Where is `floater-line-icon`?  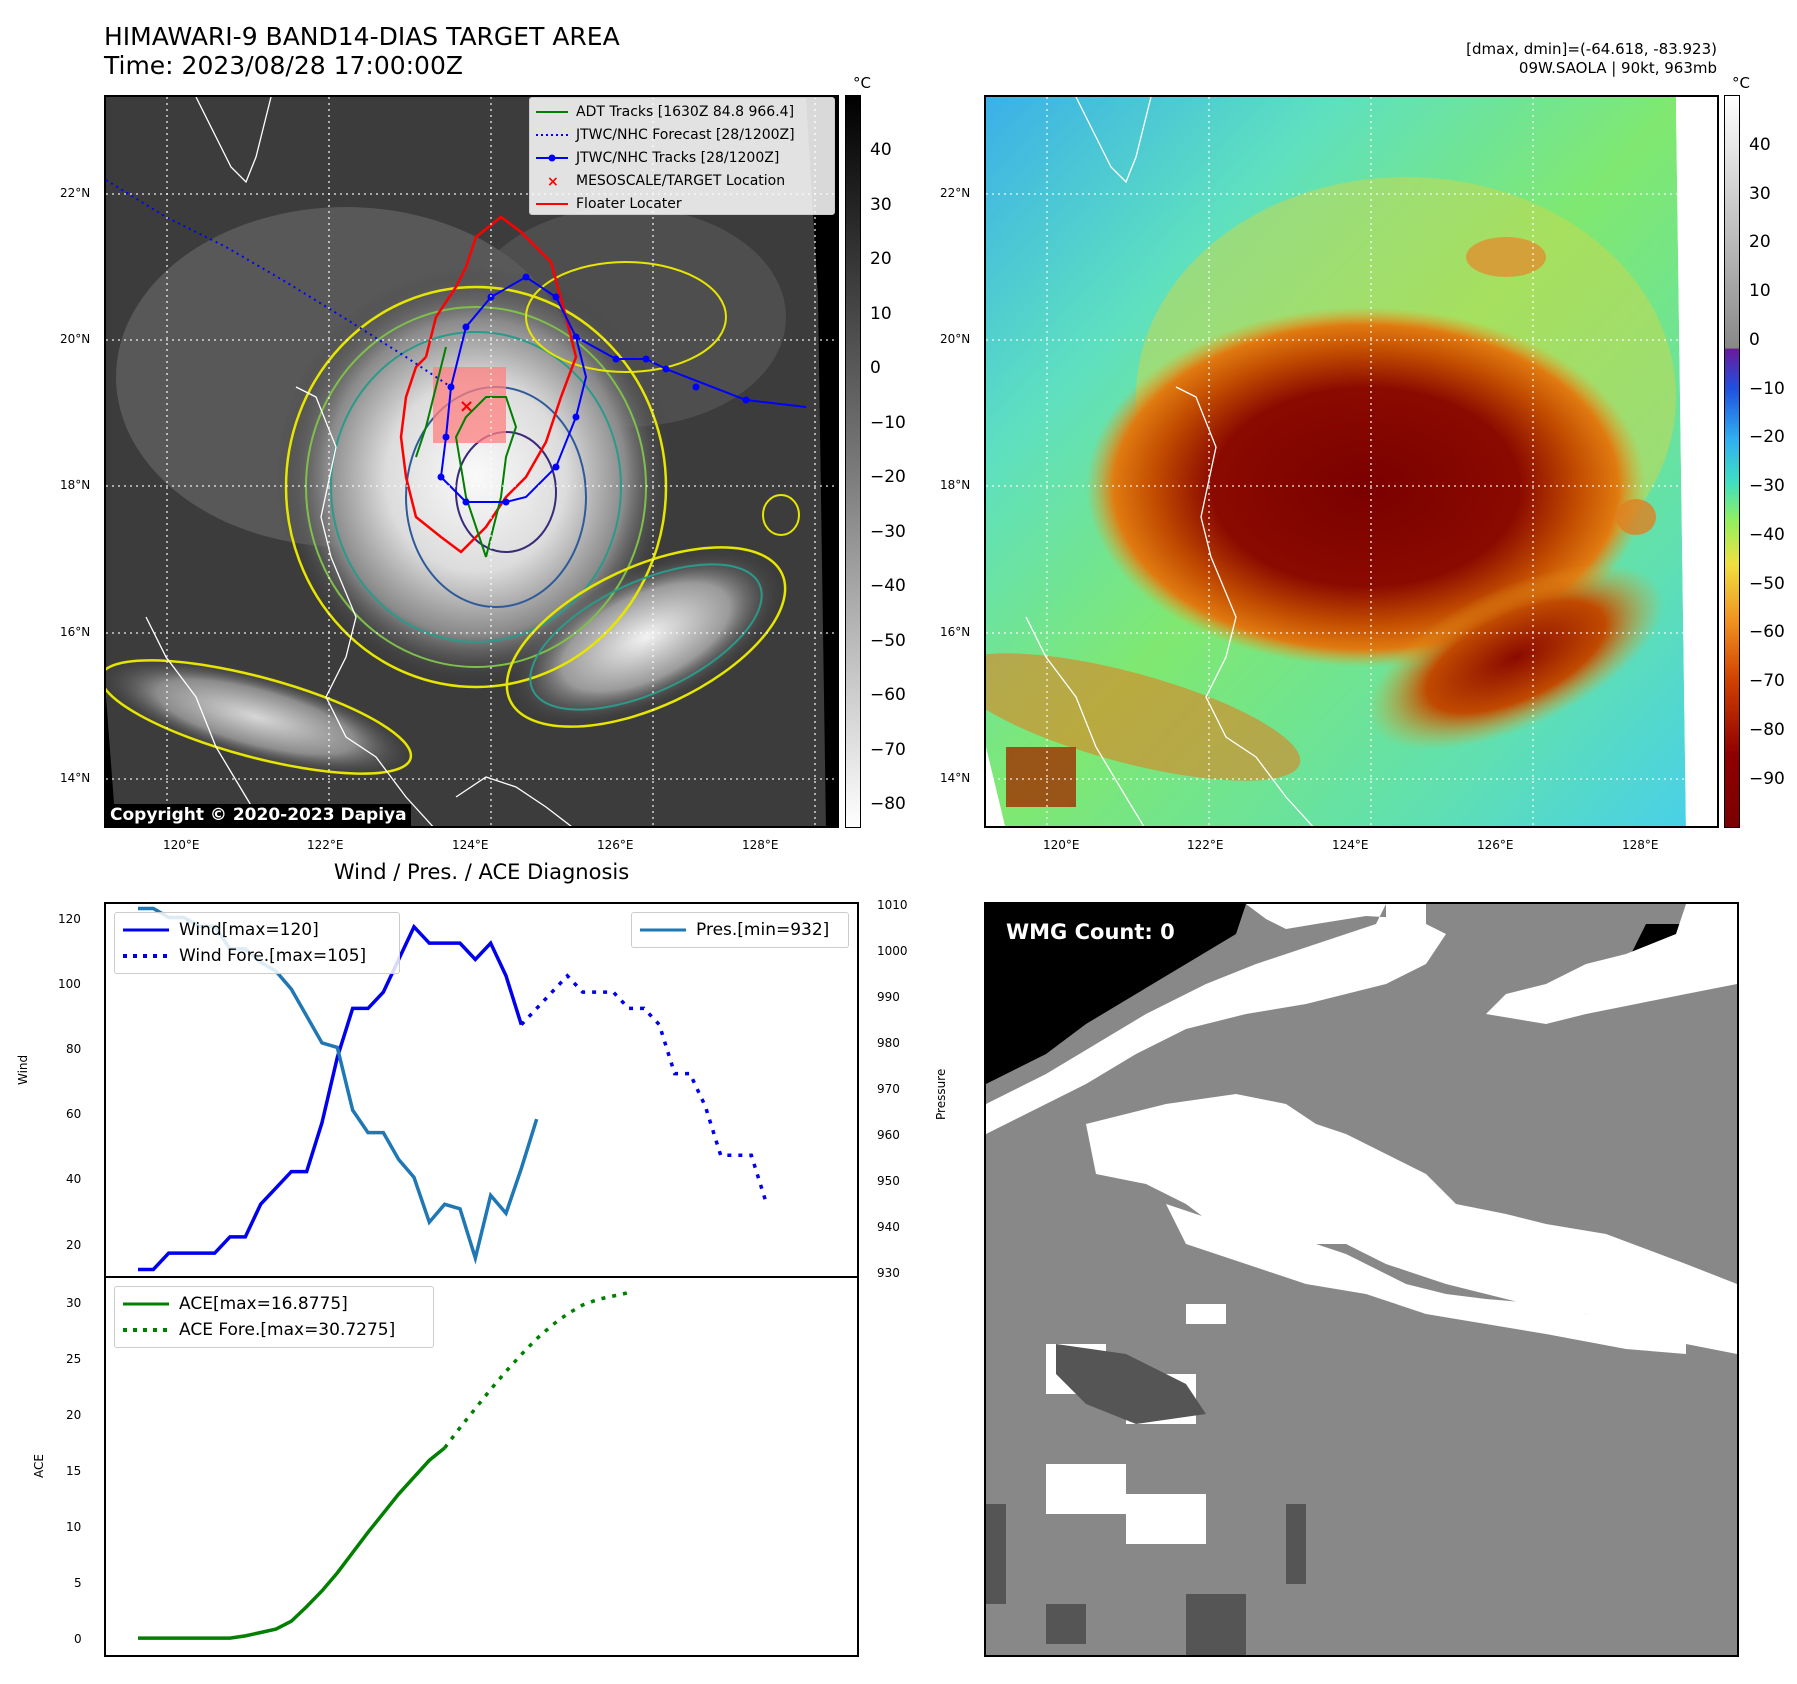
floater-line-icon is located at coordinates (552, 203).